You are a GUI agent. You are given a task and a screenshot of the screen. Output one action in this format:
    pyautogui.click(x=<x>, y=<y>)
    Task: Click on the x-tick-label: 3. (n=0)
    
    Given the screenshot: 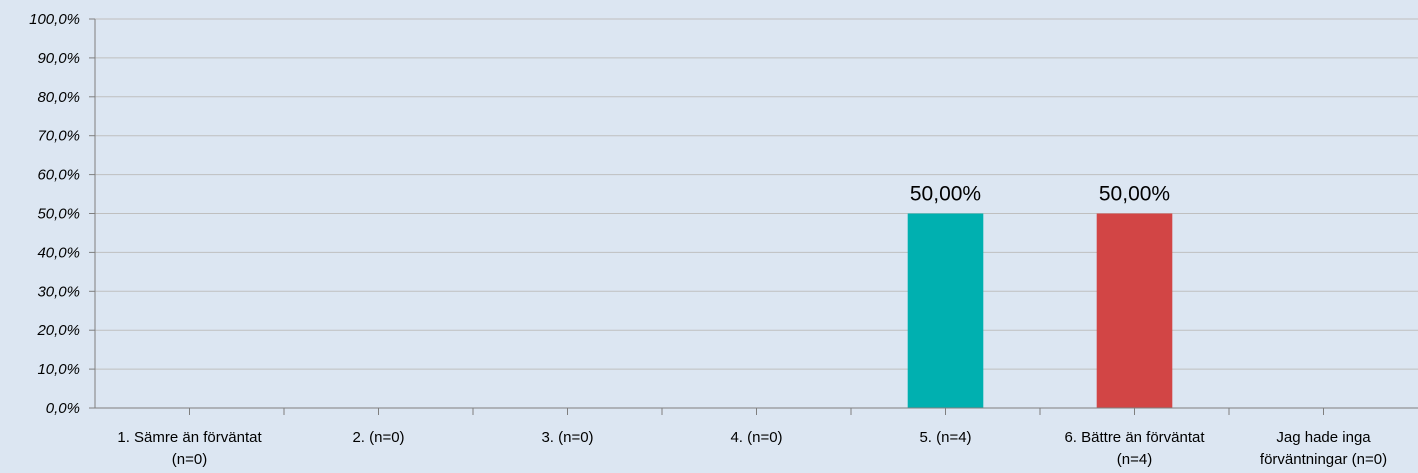 What is the action you would take?
    pyautogui.click(x=567, y=437)
    